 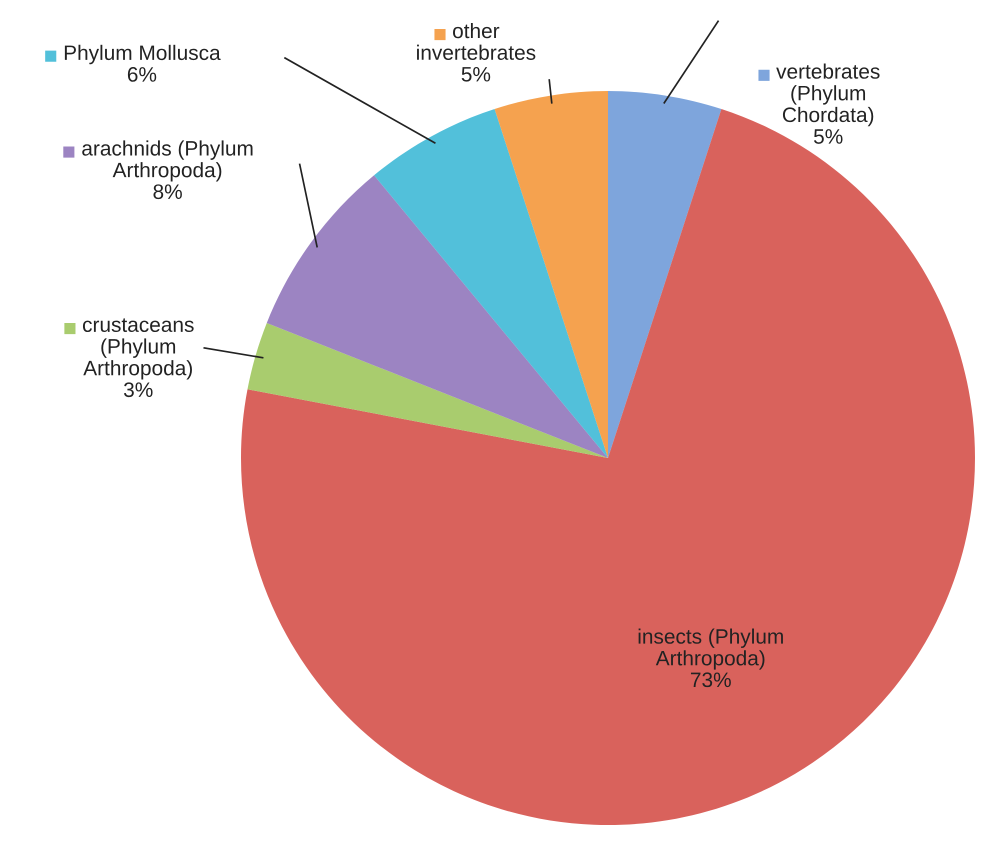 What do you see at coordinates (142, 54) in the screenshot?
I see `legend-label: Phylum Mollusca` at bounding box center [142, 54].